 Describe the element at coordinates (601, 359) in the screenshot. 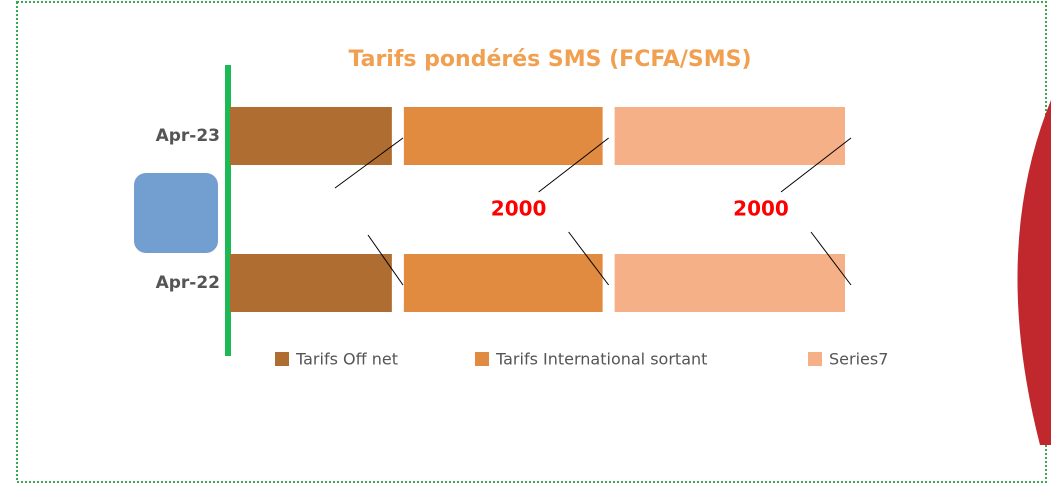

I see `legend-label: Tarifs International sortant` at that location.